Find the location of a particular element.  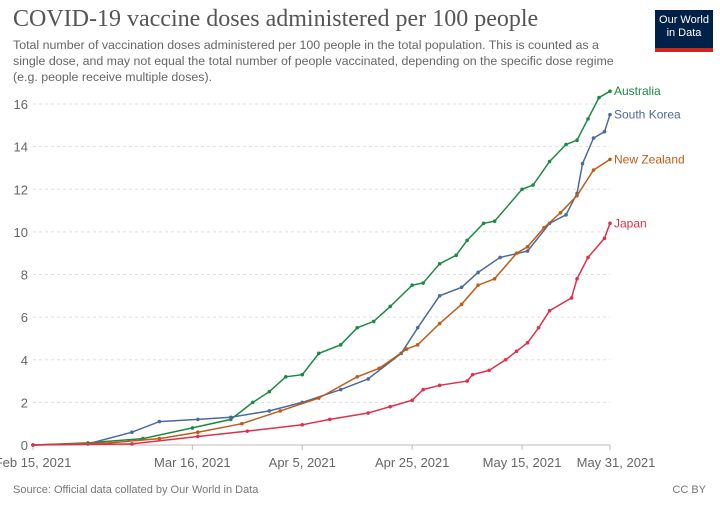

x-tick-label: May 15, 2021 is located at coordinates (522, 462).